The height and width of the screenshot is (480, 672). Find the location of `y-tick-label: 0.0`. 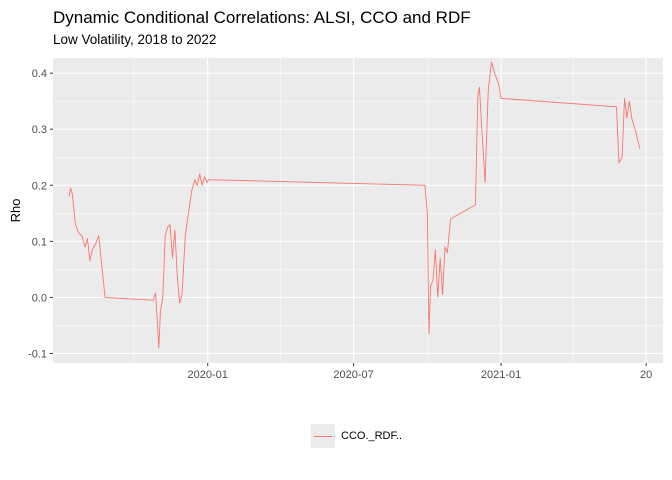

y-tick-label: 0.0 is located at coordinates (39, 298).